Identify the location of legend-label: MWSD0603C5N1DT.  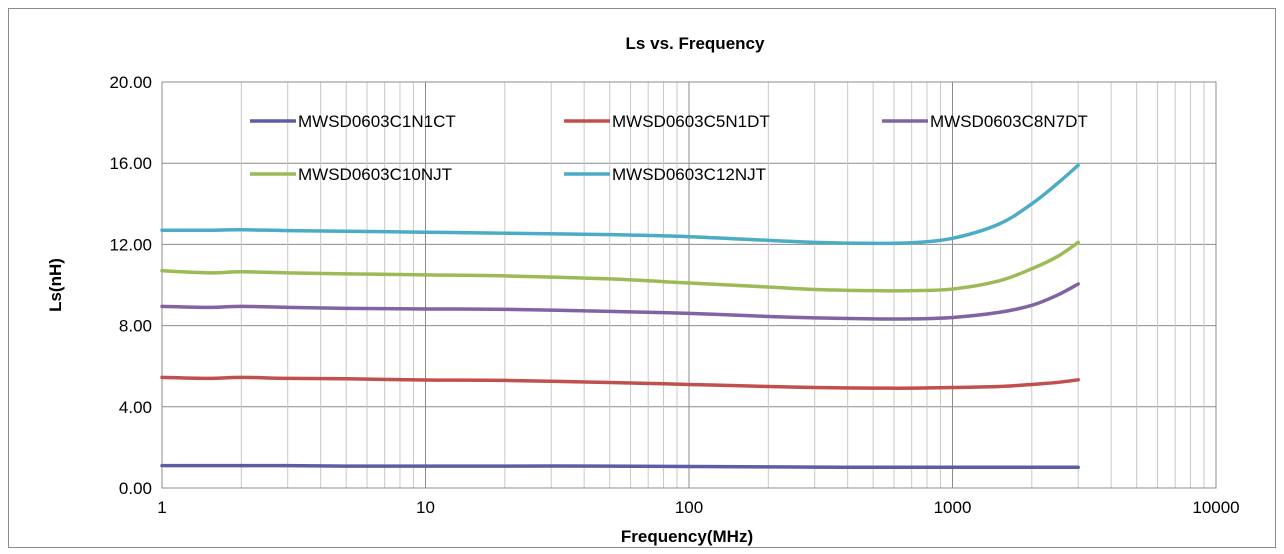
(691, 121).